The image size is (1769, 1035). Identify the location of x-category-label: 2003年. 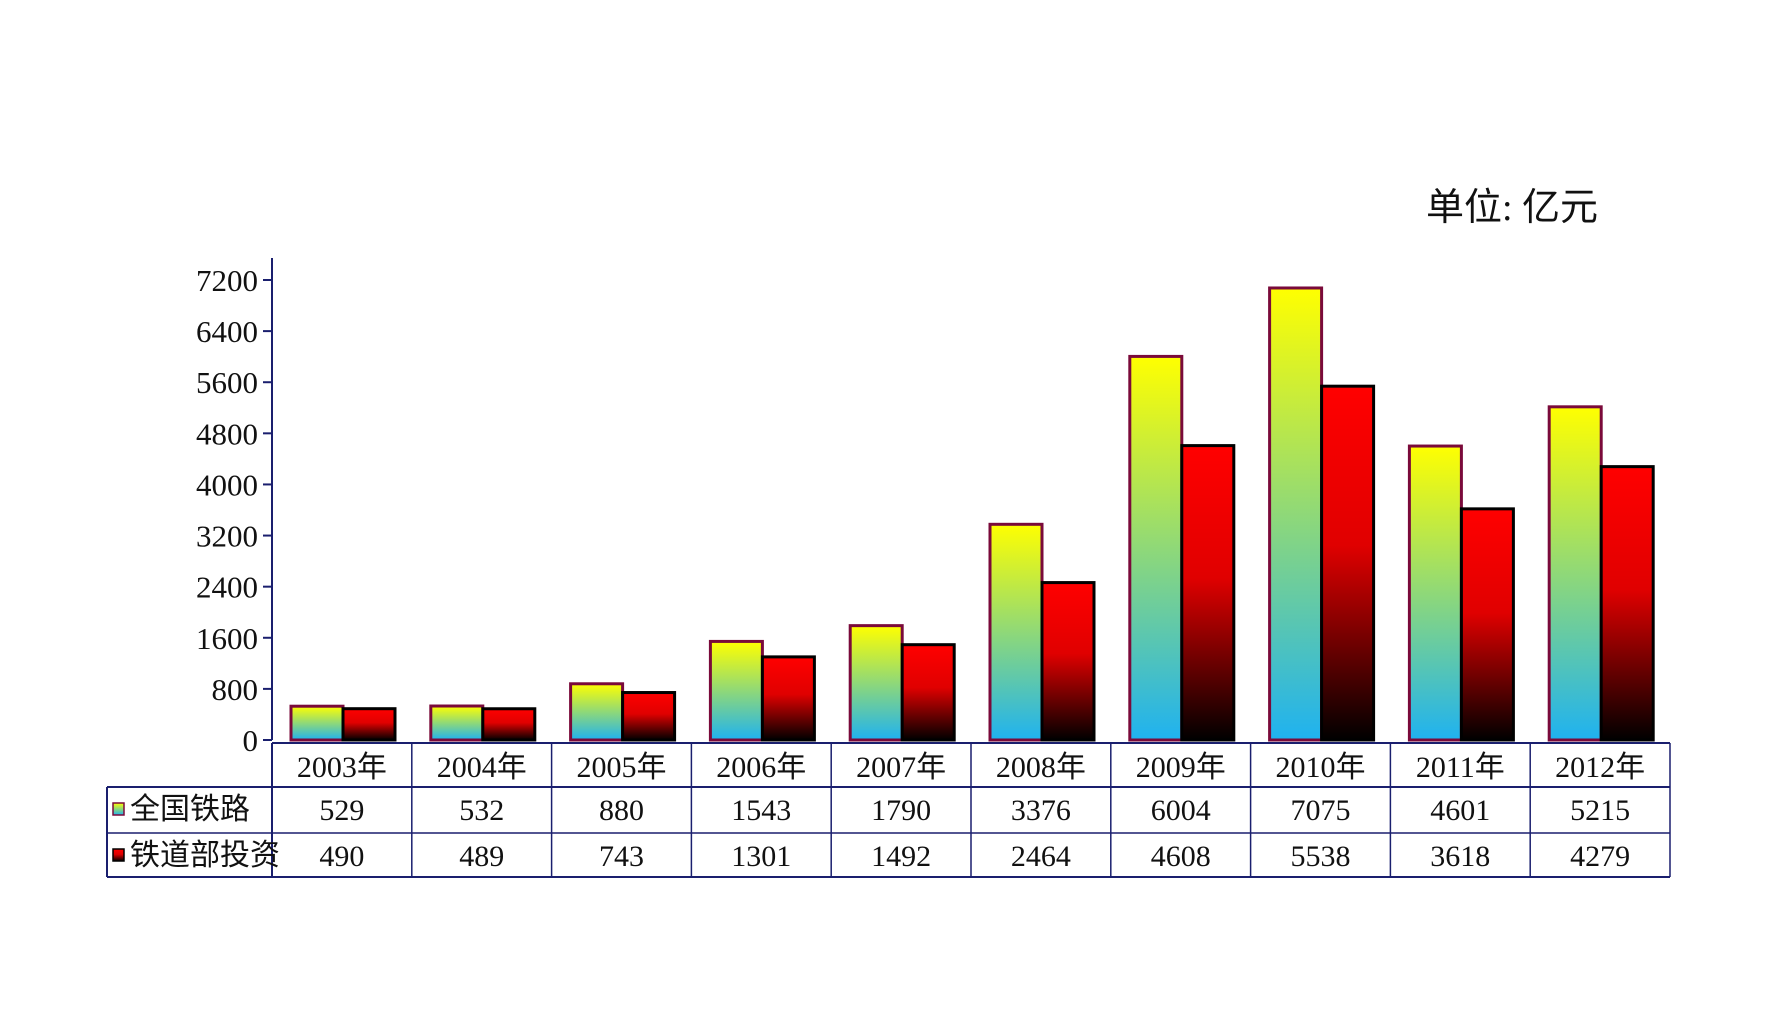
(342, 767).